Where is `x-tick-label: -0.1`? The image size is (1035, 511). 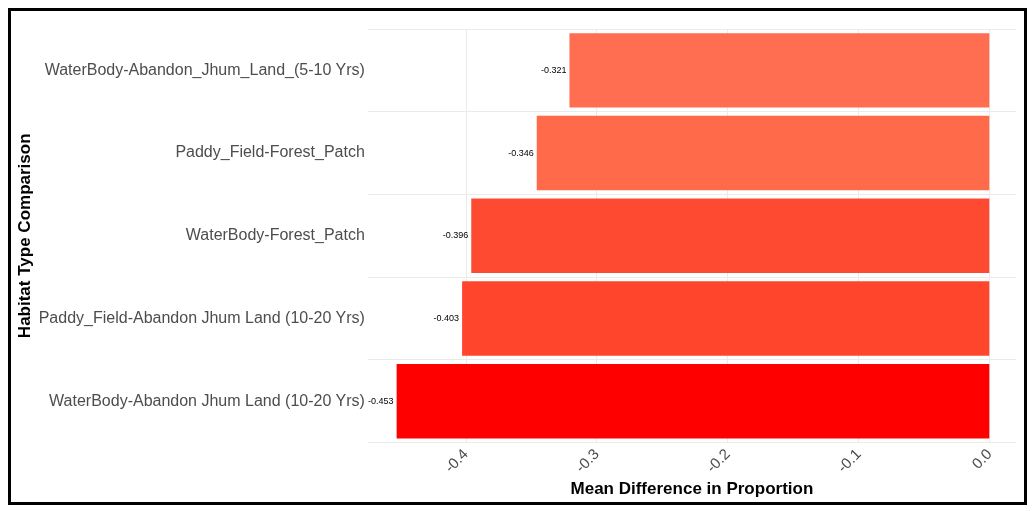 x-tick-label: -0.1 is located at coordinates (848, 460).